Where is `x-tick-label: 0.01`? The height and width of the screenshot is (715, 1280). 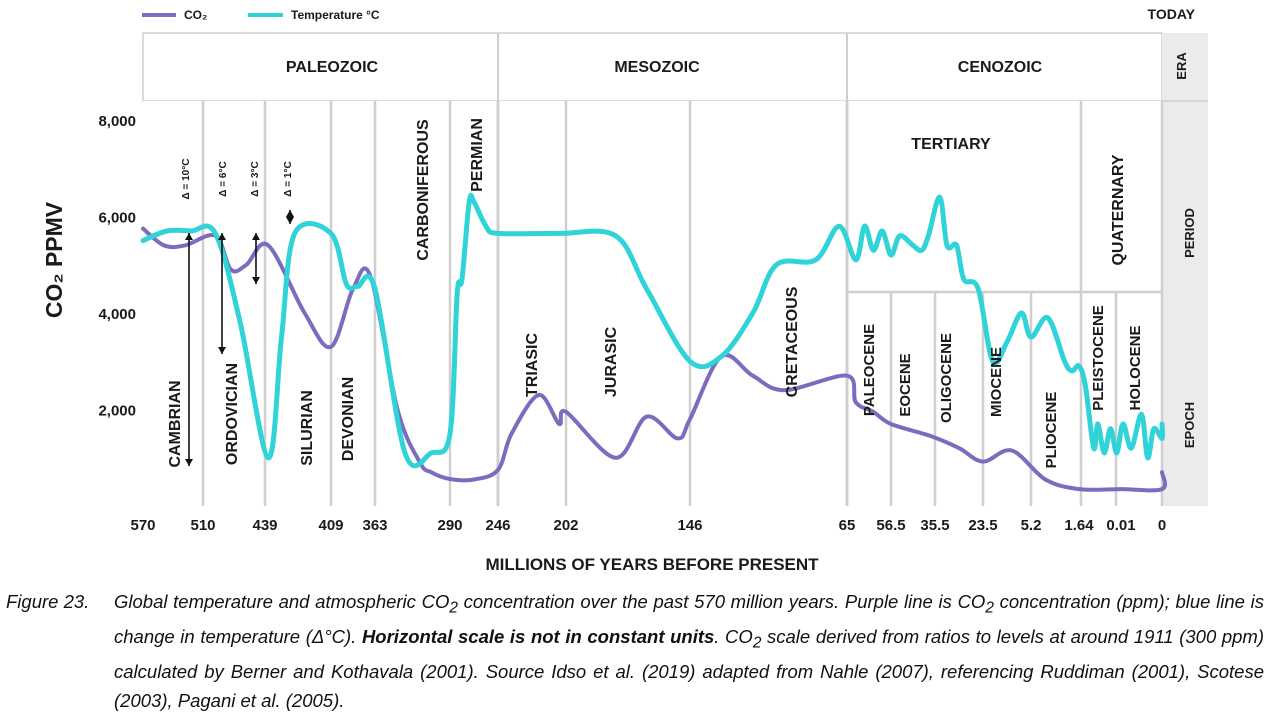
x-tick-label: 0.01 is located at coordinates (1120, 525).